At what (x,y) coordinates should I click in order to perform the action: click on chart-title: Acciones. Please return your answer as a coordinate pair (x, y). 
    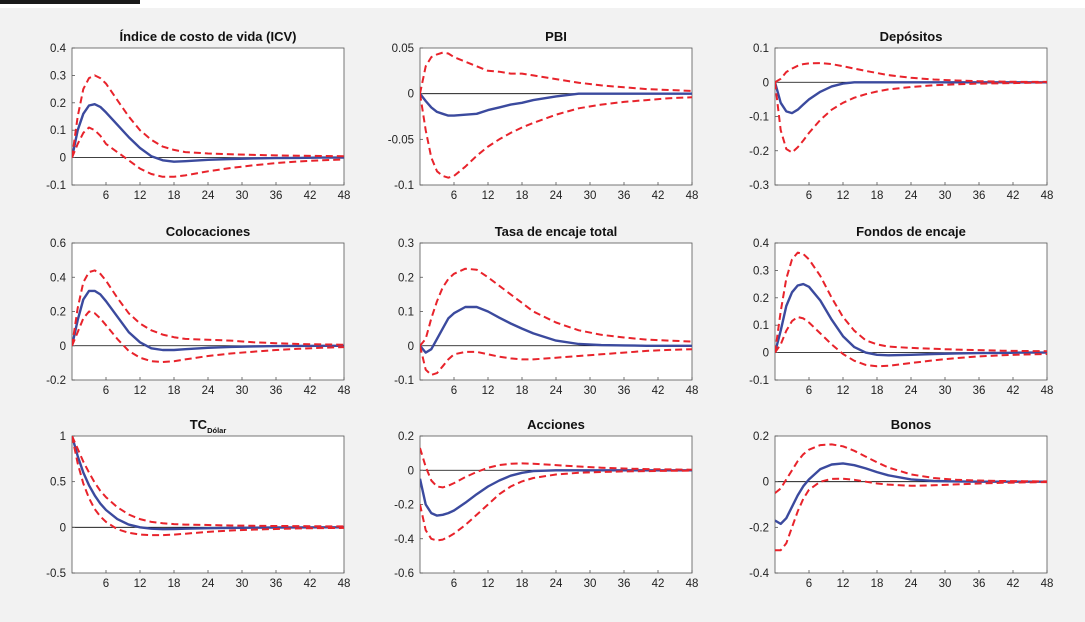
    Looking at the image, I should click on (556, 424).